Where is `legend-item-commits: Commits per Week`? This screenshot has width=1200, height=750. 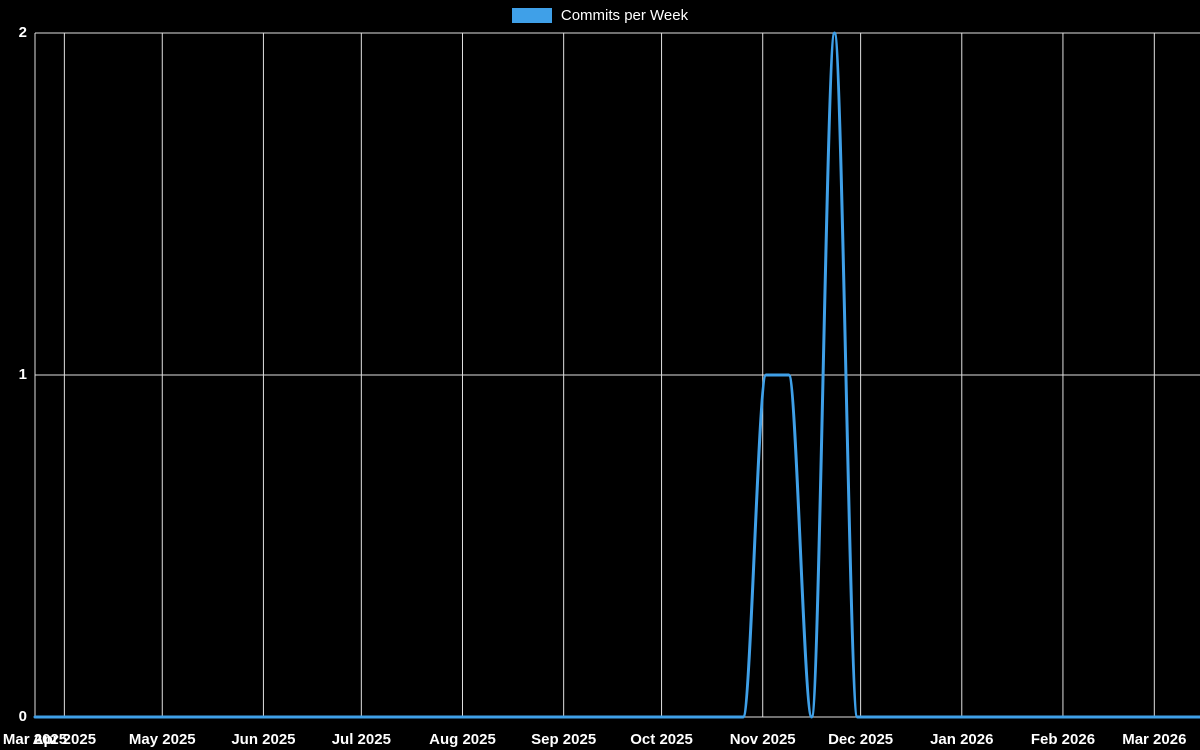 legend-item-commits: Commits per Week is located at coordinates (600, 15).